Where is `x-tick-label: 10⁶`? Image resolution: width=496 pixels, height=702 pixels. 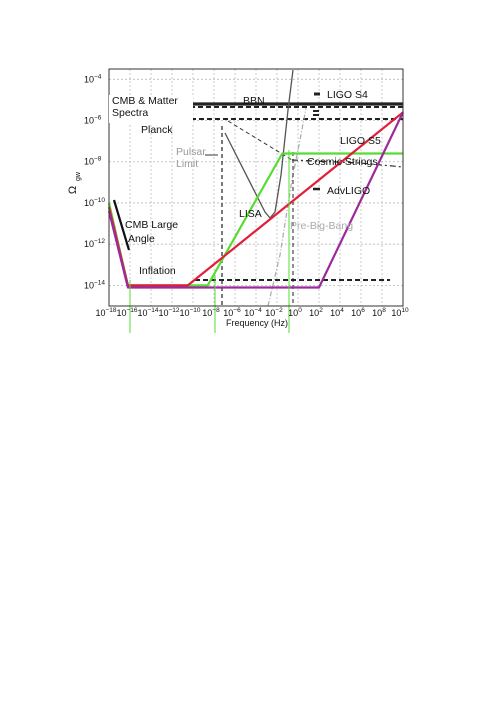
x-tick-label: 10⁶ is located at coordinates (358, 312).